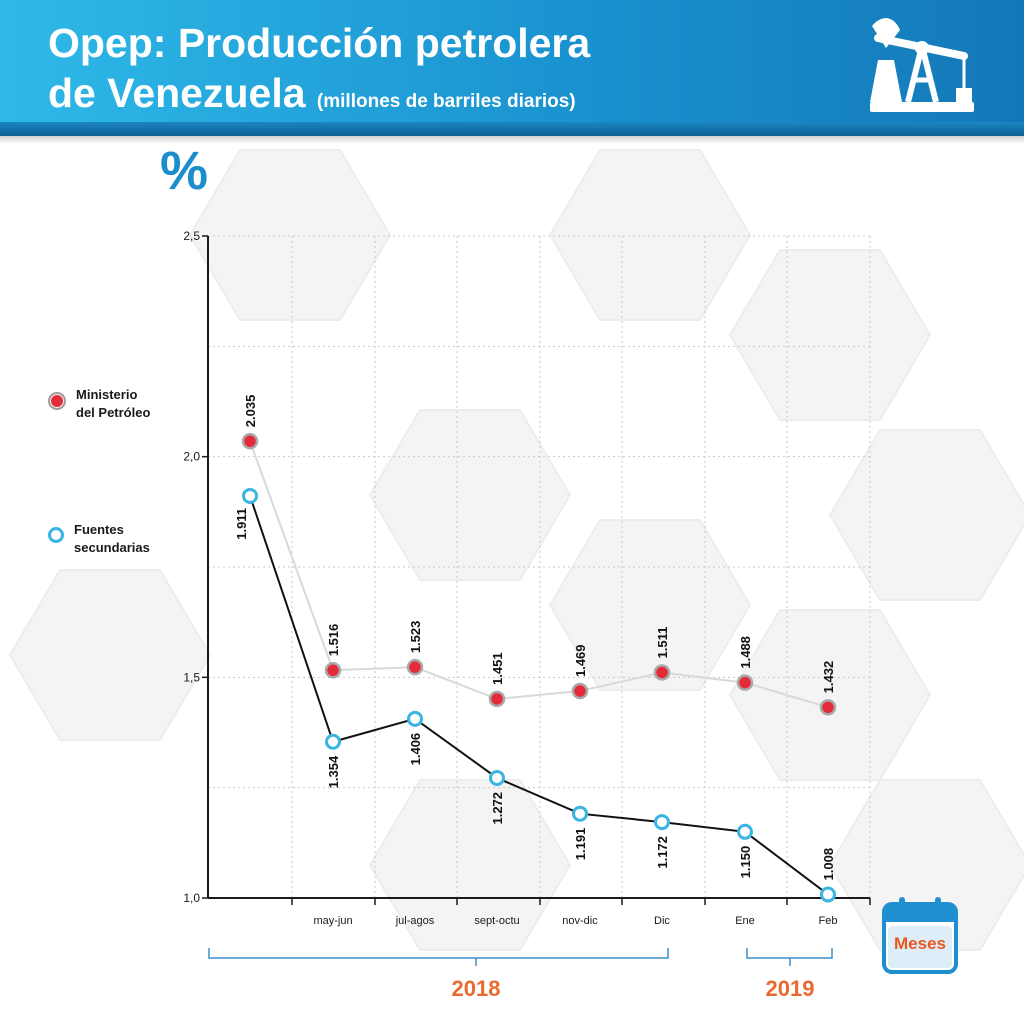  What do you see at coordinates (319, 43) in the screenshot?
I see `title-line1: Opep: Producción petrolera` at bounding box center [319, 43].